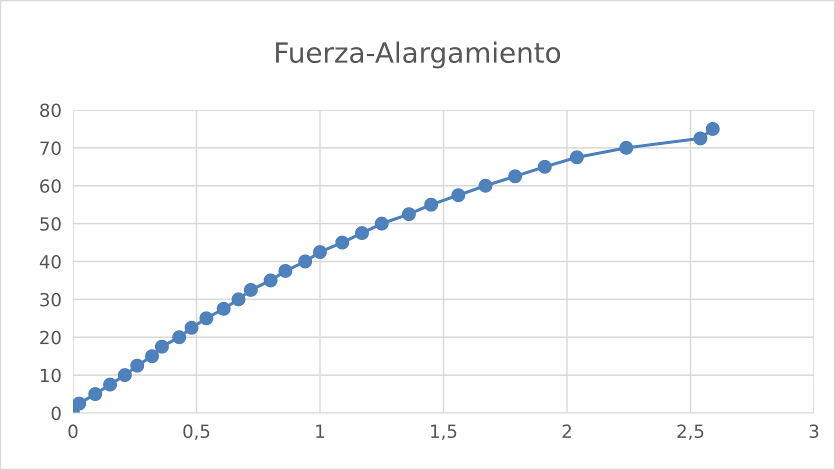  Describe the element at coordinates (418, 55) in the screenshot. I see `chart-title: Fuerza-Alargamiento` at that location.